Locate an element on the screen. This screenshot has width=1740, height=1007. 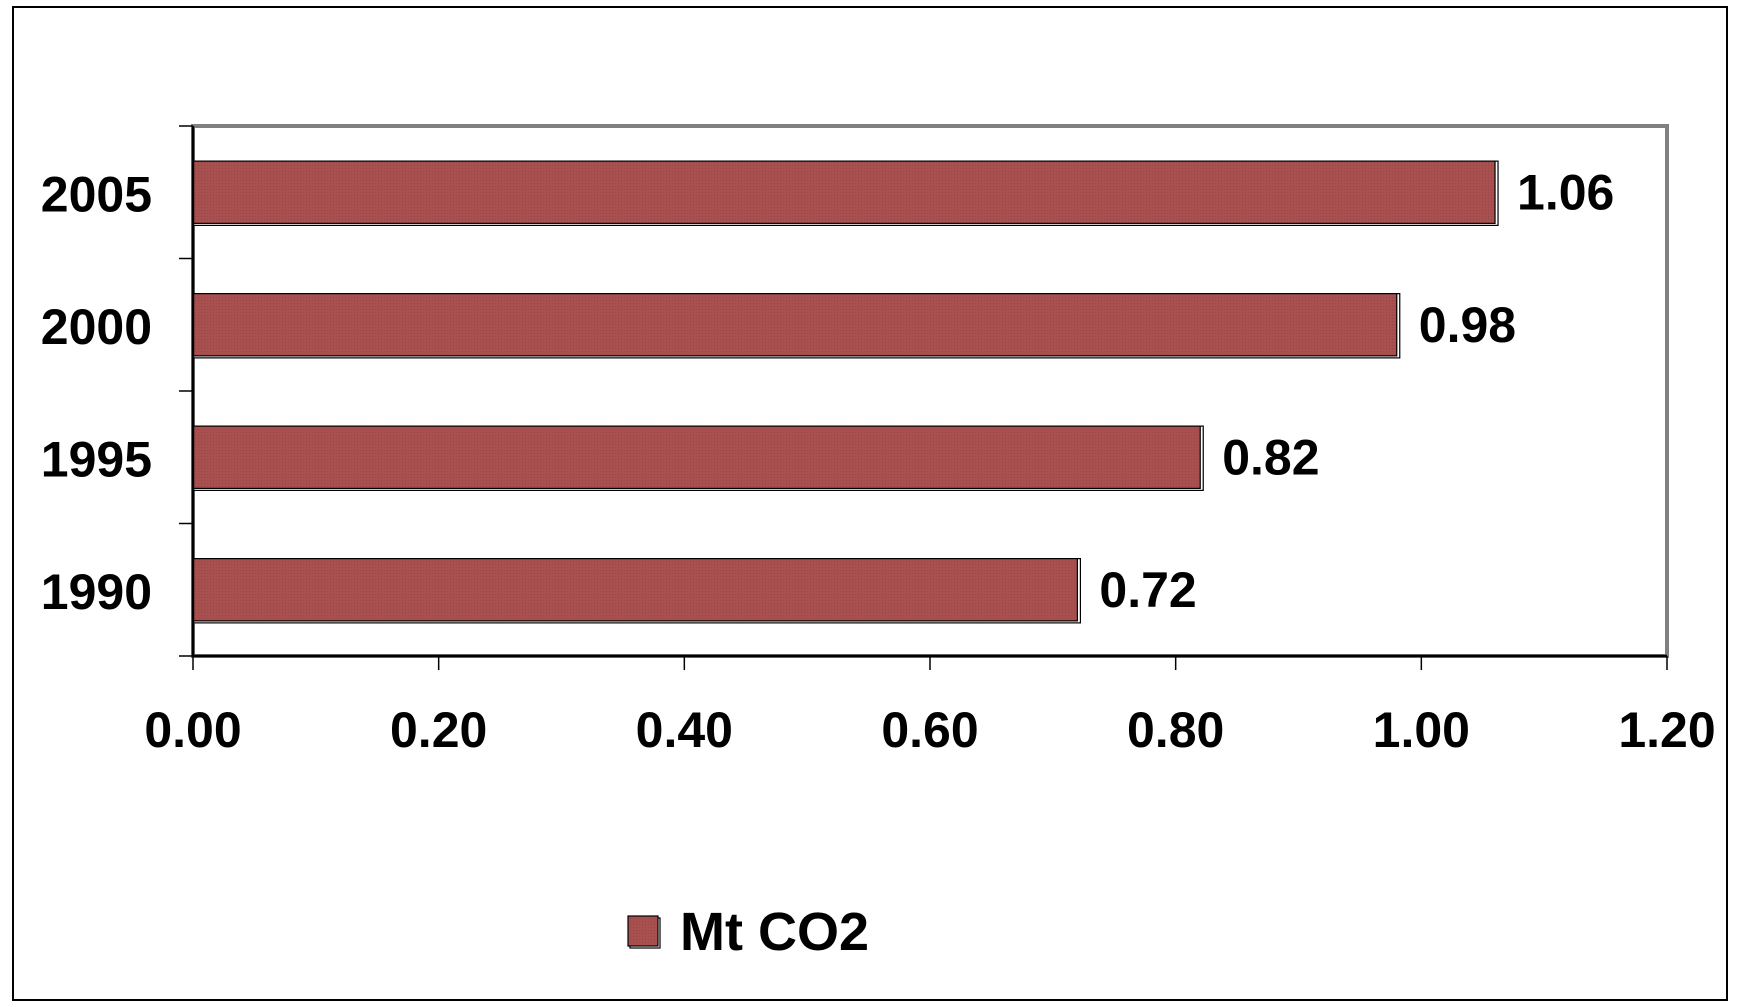
legend-swatch is located at coordinates (643, 931).